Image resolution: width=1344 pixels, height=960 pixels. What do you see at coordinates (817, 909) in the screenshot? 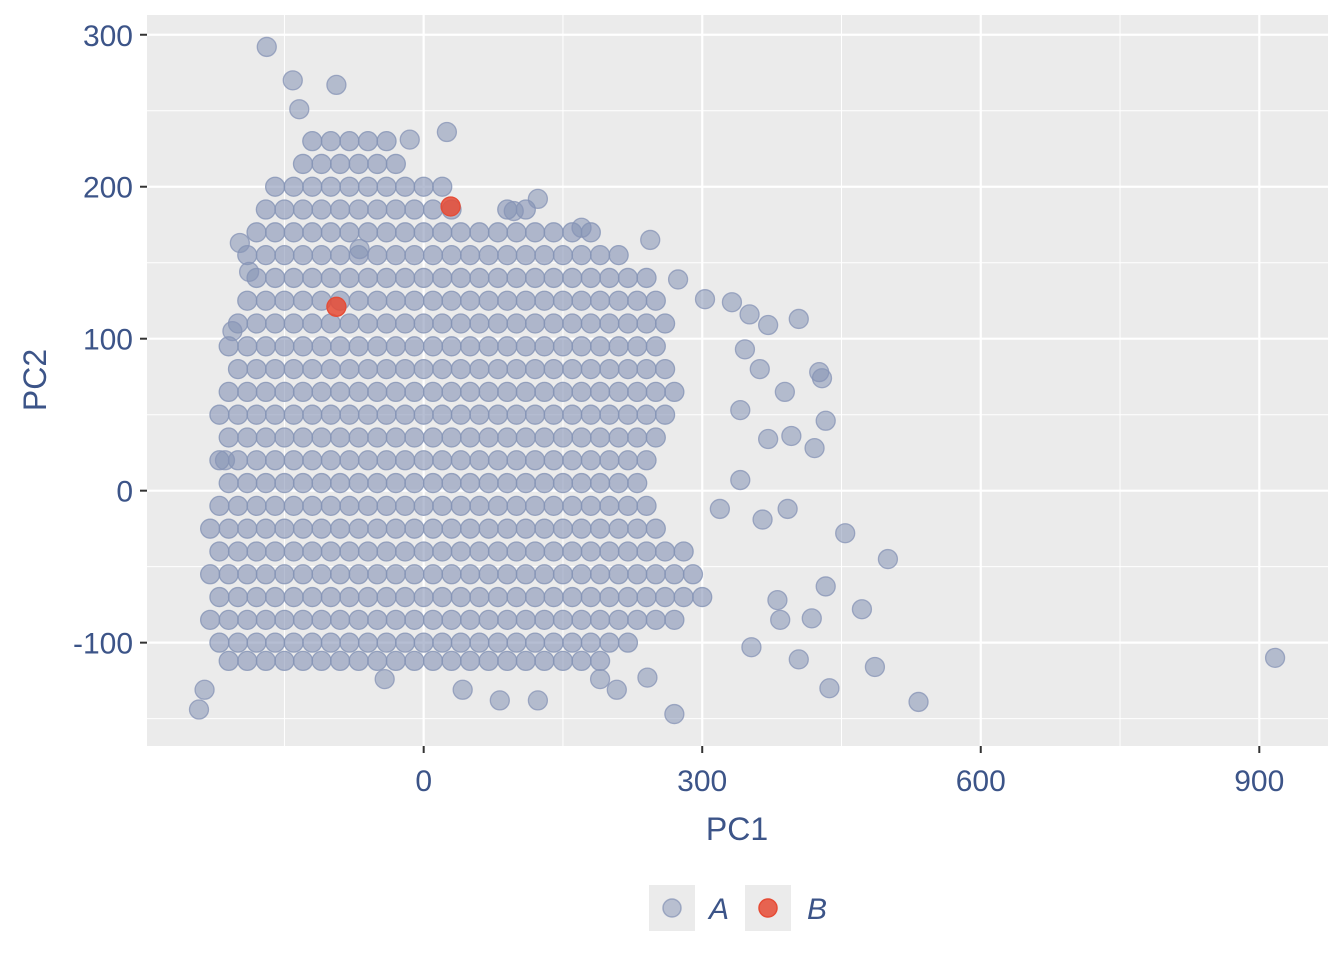
I see `legend-label-b: B` at bounding box center [817, 909].